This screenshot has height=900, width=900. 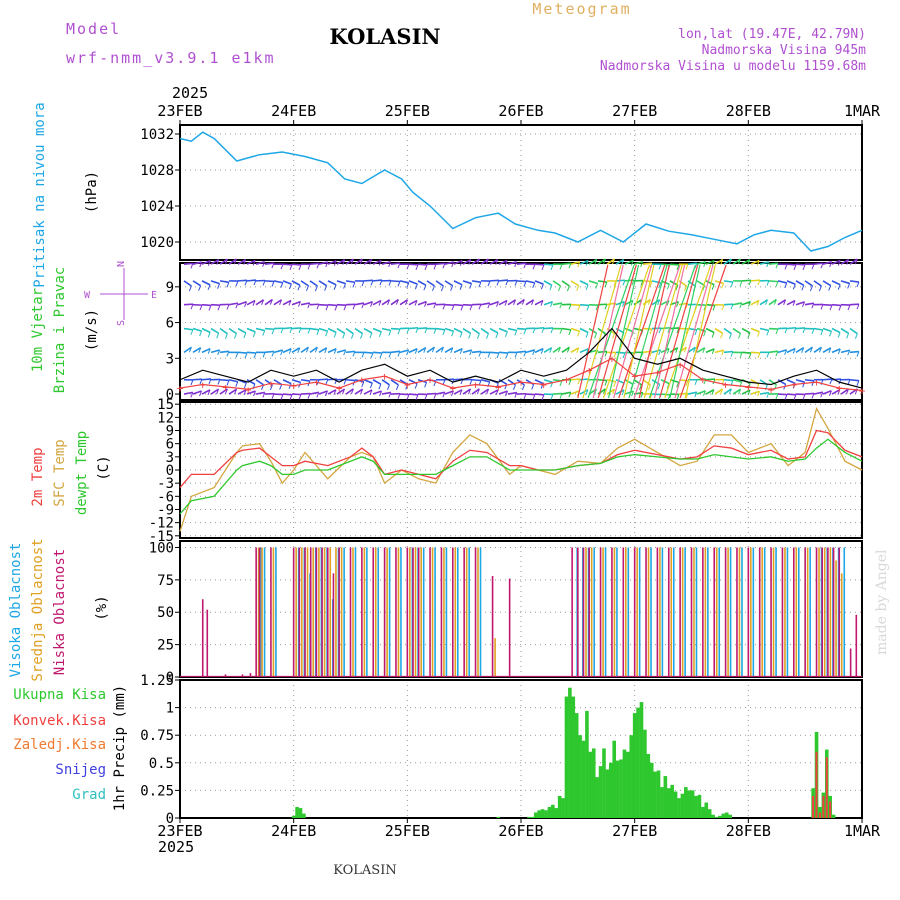 I want to click on wind-gust-marker: +, so click(x=475, y=385).